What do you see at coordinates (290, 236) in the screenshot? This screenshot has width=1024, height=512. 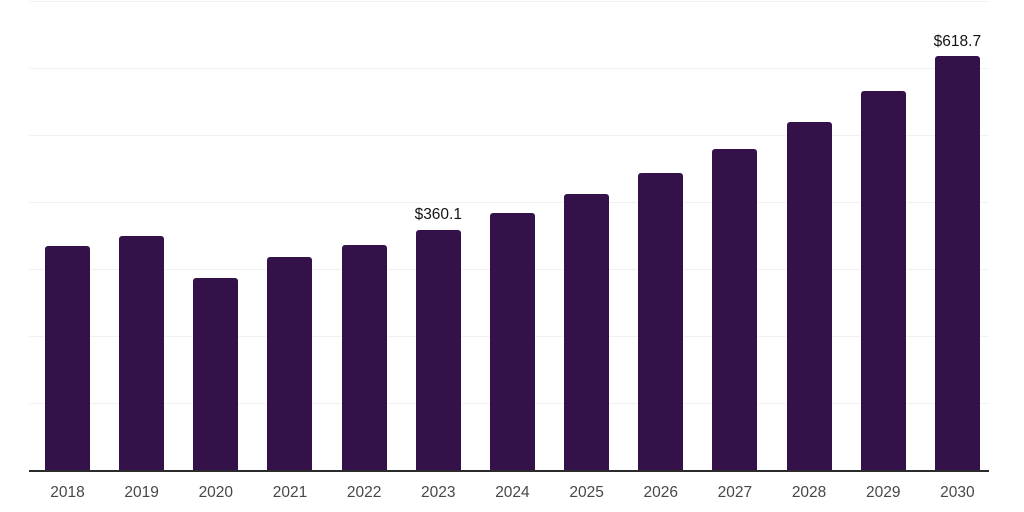 I see `bar-slot-2021` at bounding box center [290, 236].